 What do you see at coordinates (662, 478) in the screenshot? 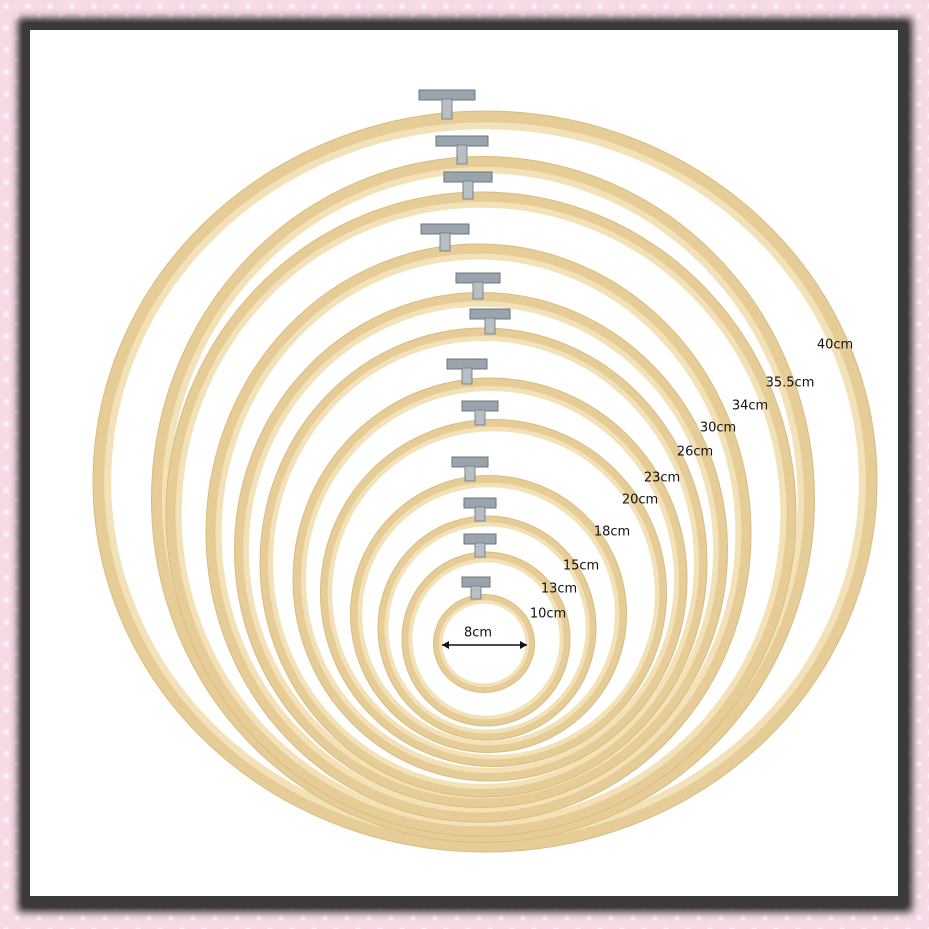
I see `size-label: 23cm` at bounding box center [662, 478].